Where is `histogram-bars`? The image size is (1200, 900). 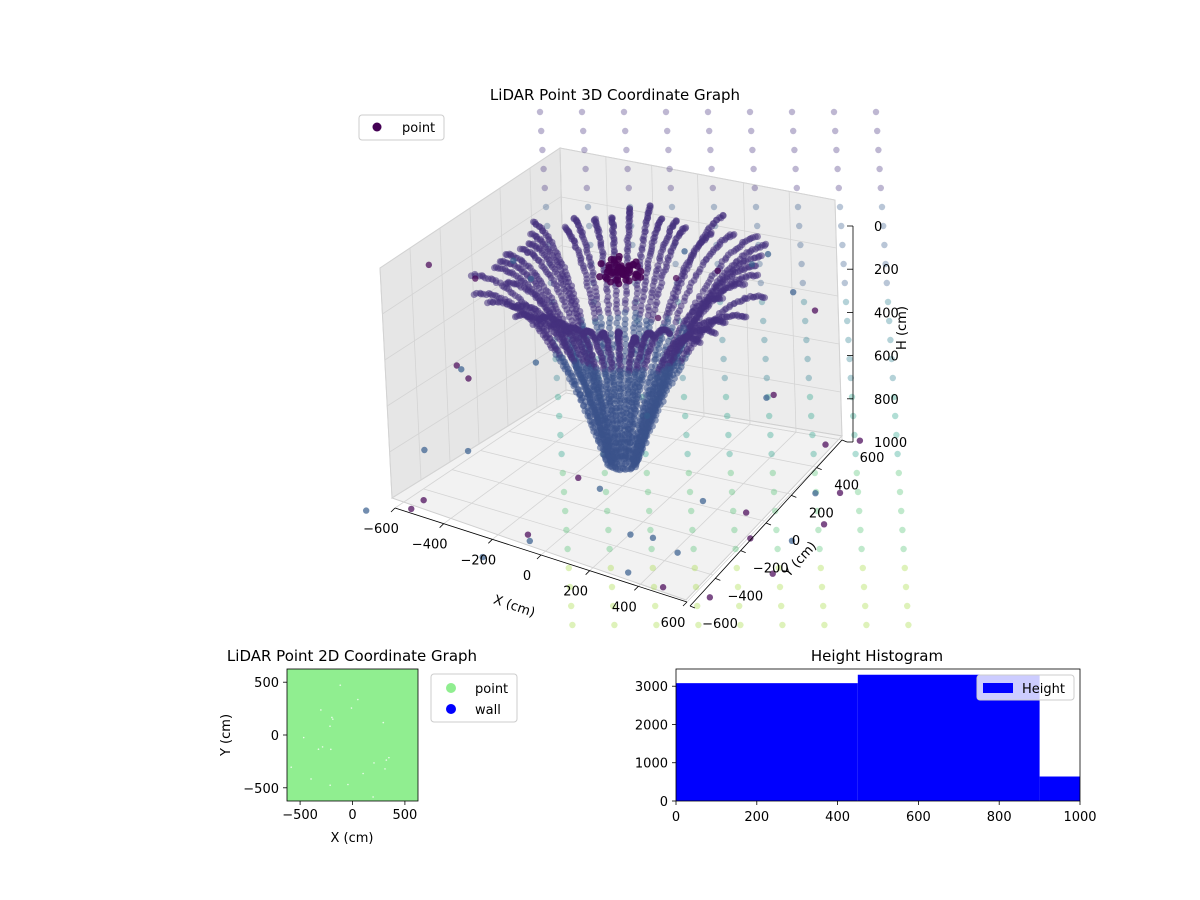
histogram-bars is located at coordinates (878, 737).